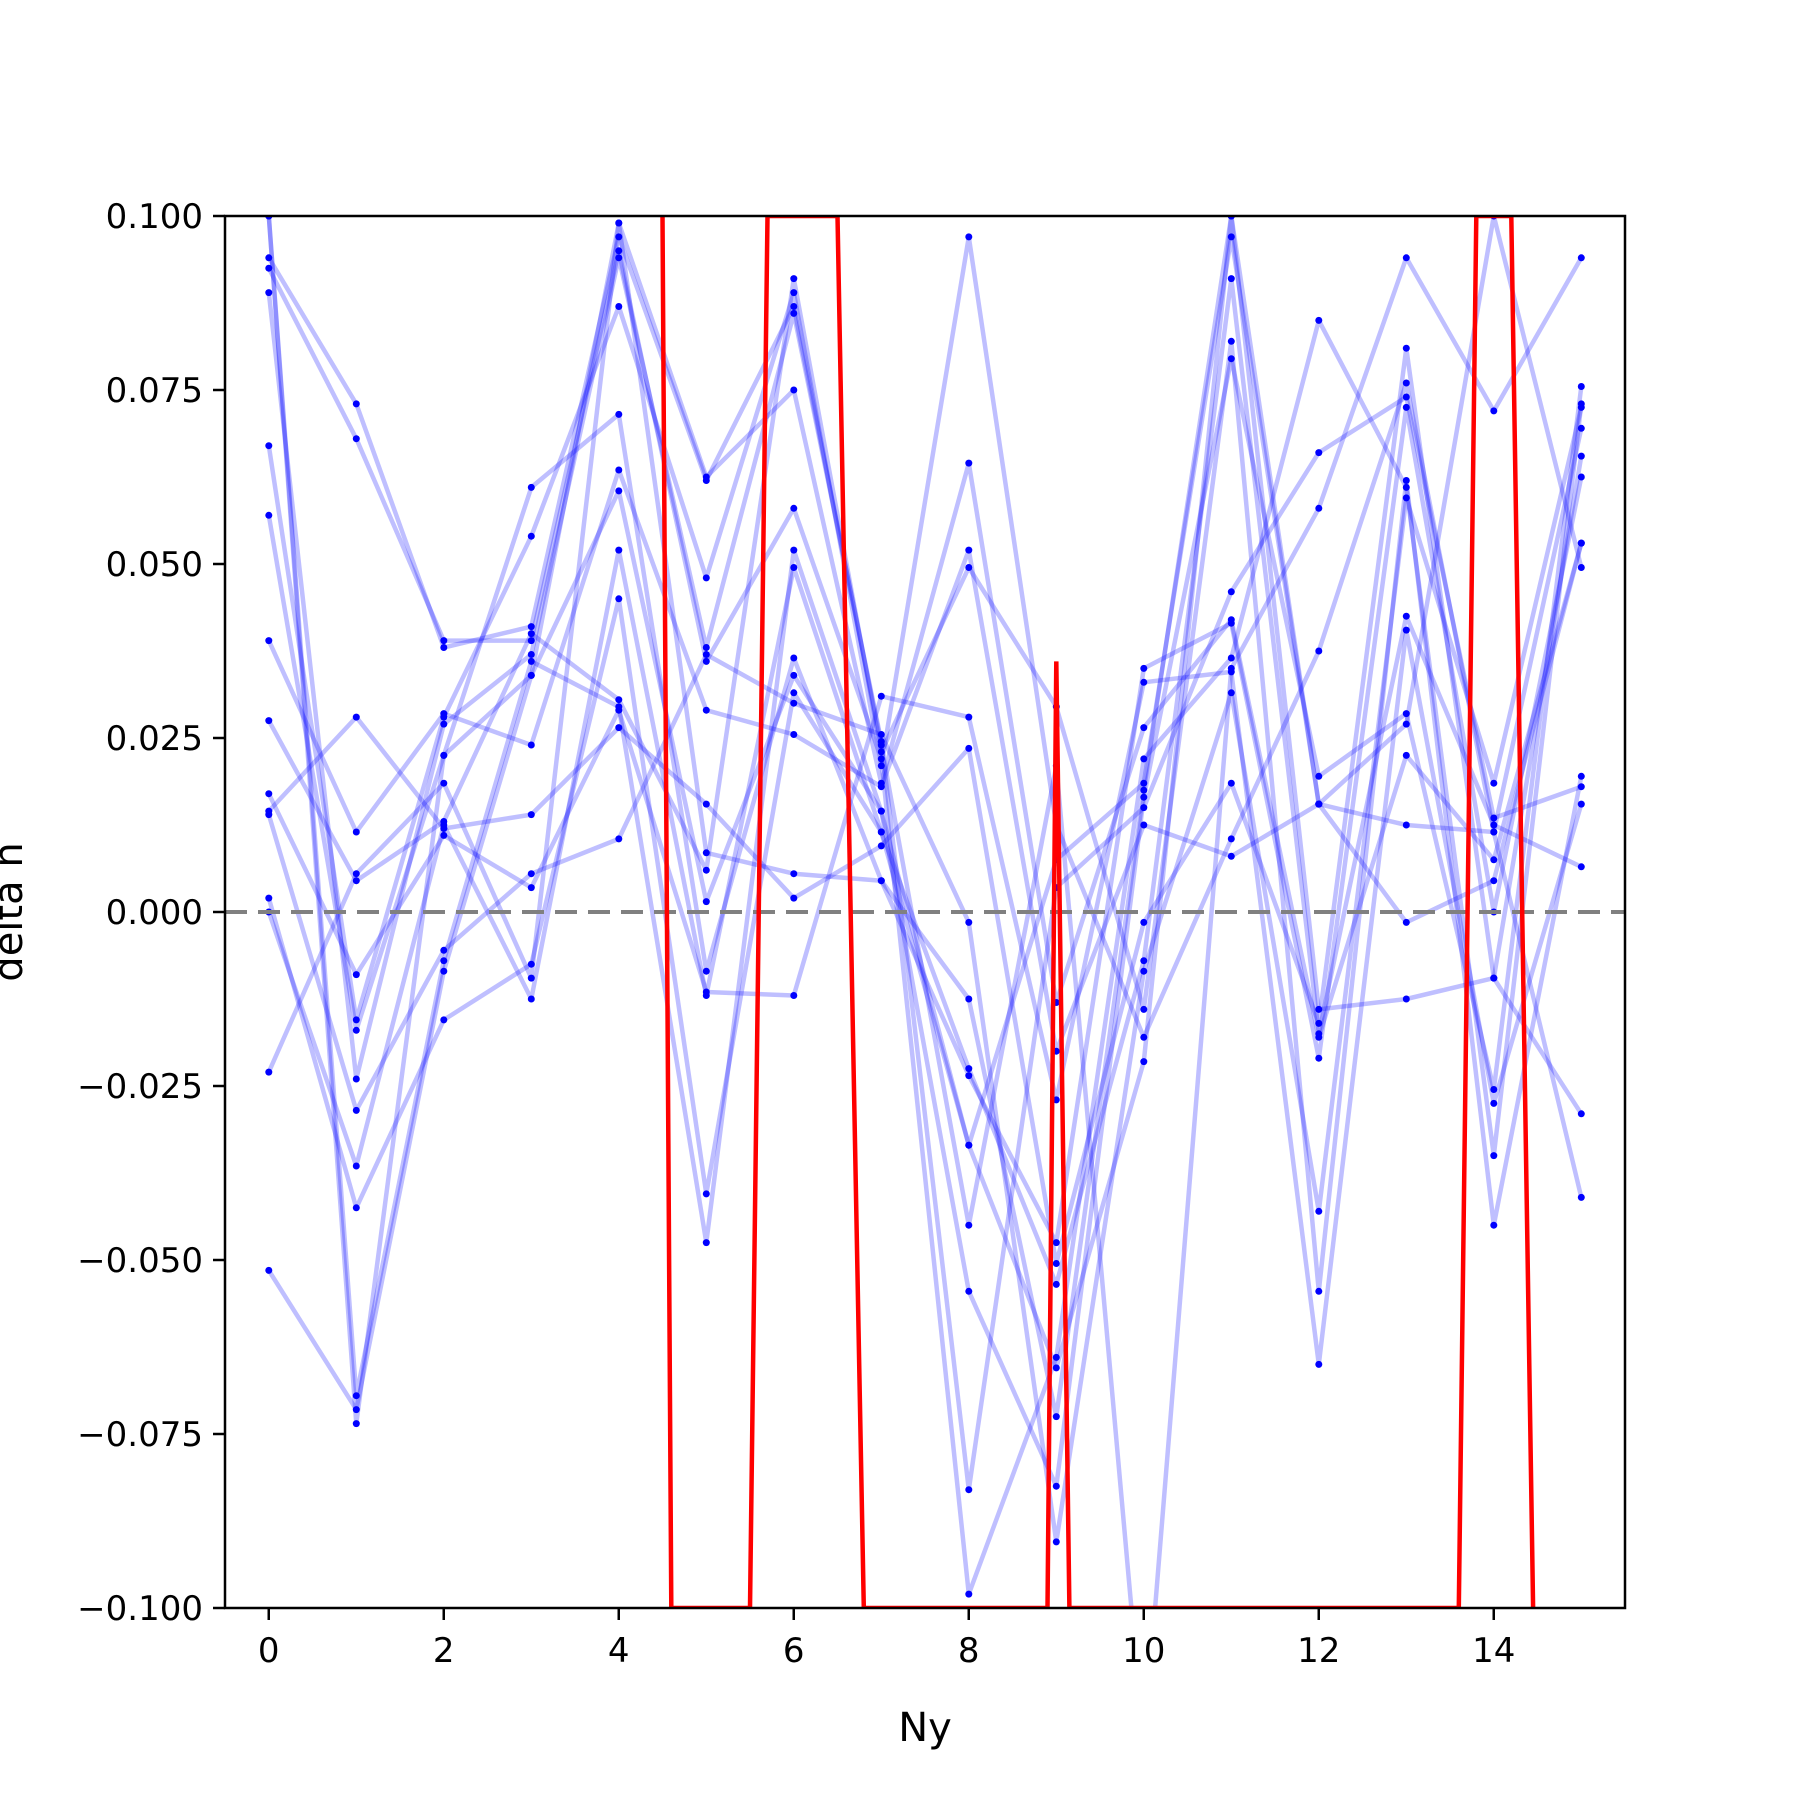  Describe the element at coordinates (16, 911) in the screenshot. I see `y-axis-label: delta n` at that location.